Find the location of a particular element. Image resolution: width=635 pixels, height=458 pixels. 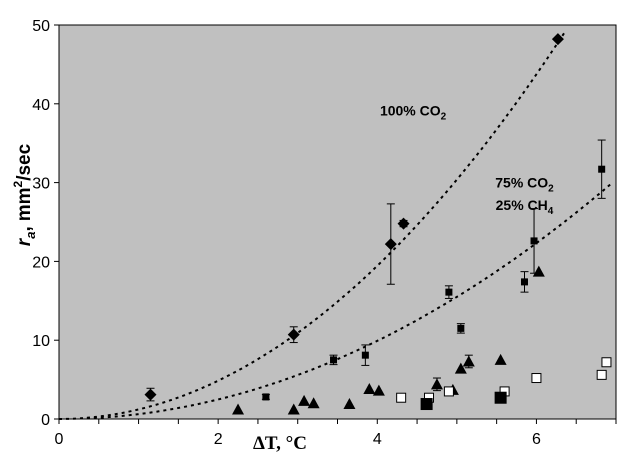

annotation-ch4-25: 25% CH4 is located at coordinates (525, 207).